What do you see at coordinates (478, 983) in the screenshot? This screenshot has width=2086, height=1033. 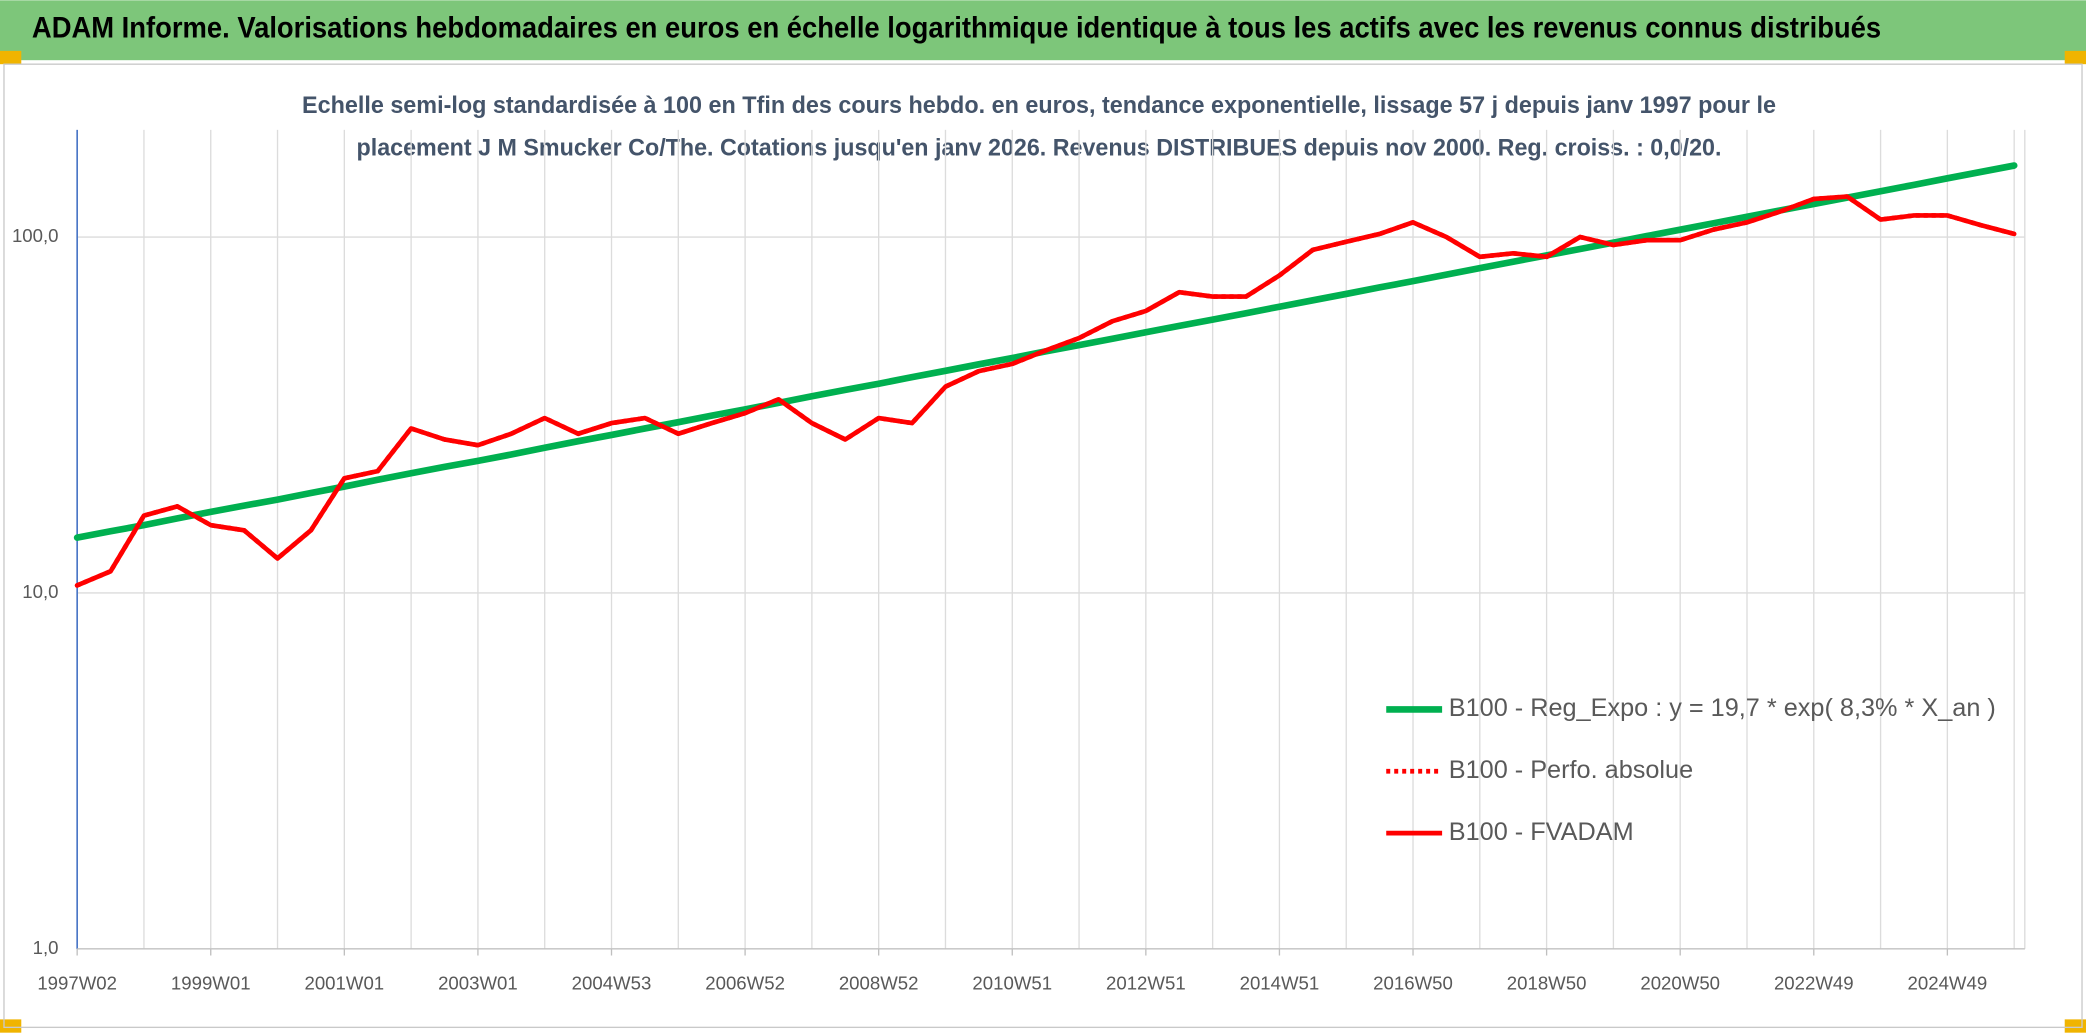 I see `x-tick-label: 2003W01` at bounding box center [478, 983].